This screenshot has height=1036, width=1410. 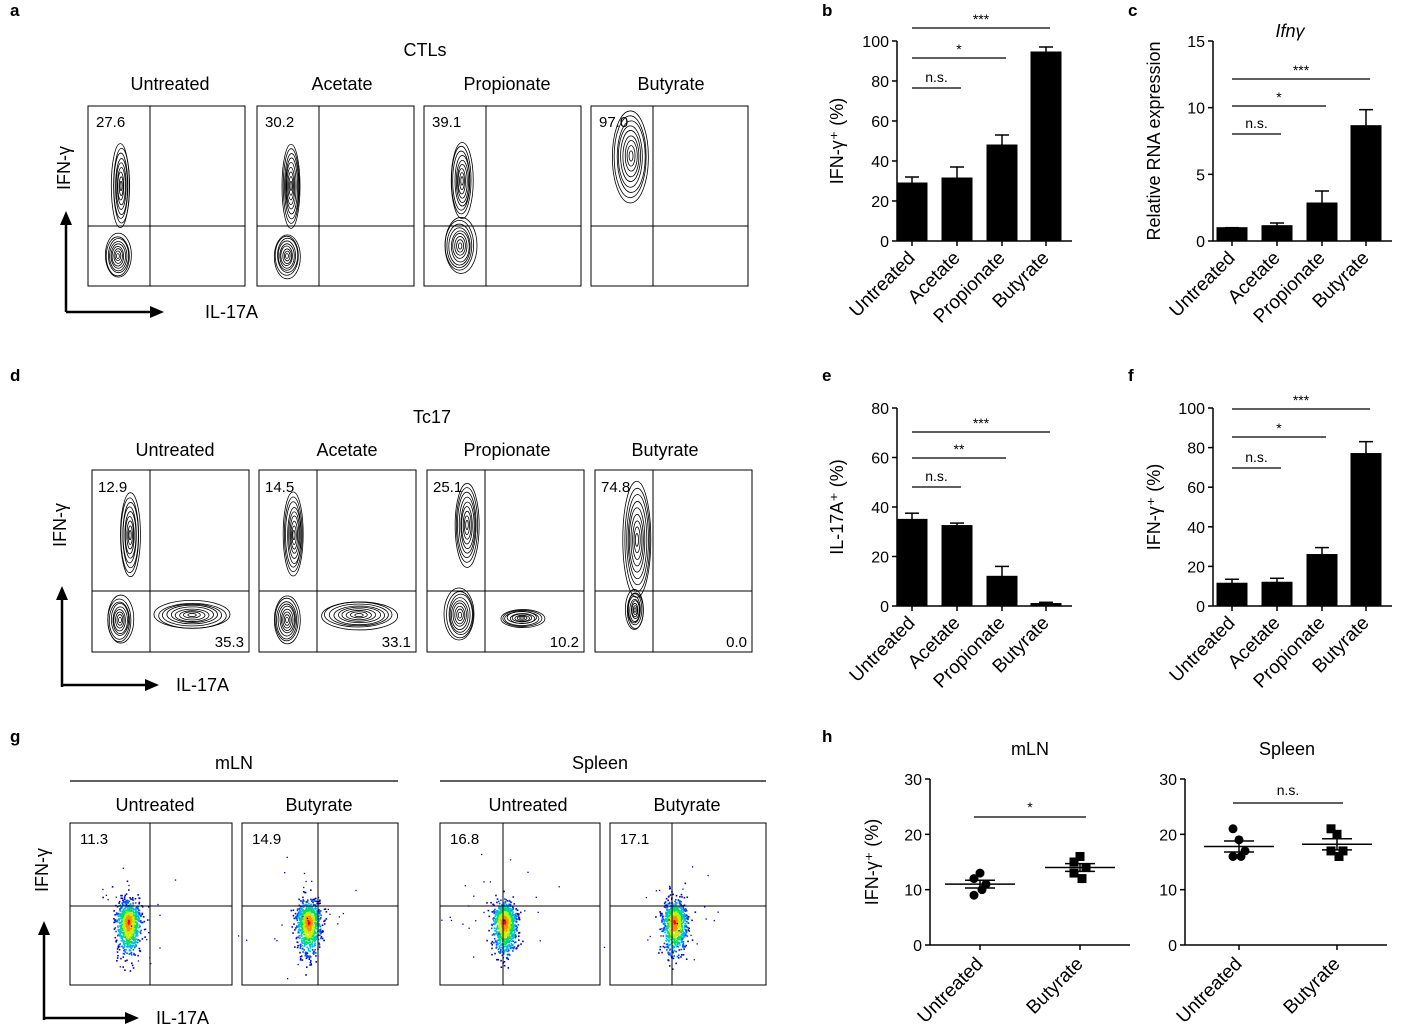 I want to click on y-tick-label: 0, so click(x=1200, y=607).